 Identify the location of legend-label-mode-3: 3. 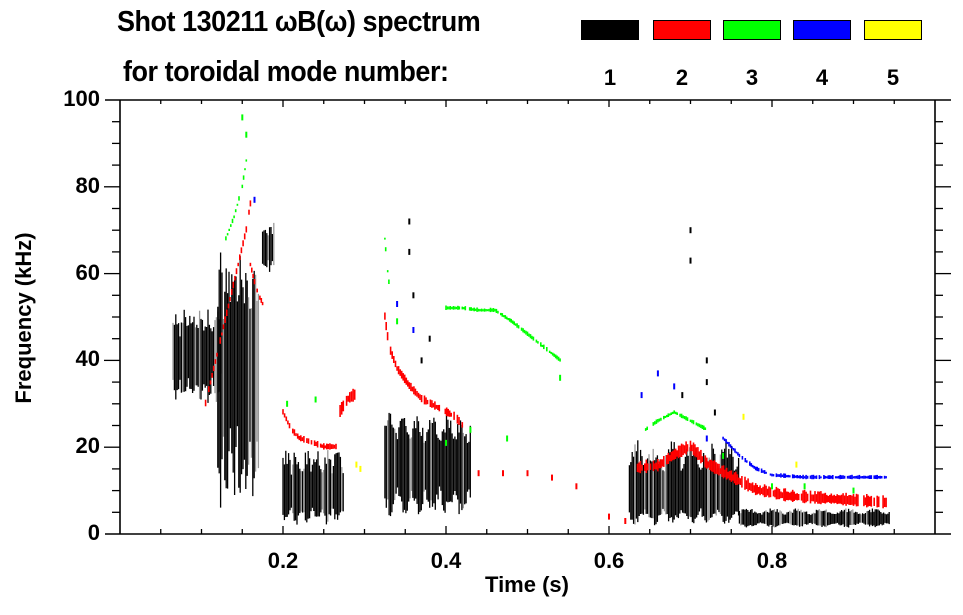
(752, 77).